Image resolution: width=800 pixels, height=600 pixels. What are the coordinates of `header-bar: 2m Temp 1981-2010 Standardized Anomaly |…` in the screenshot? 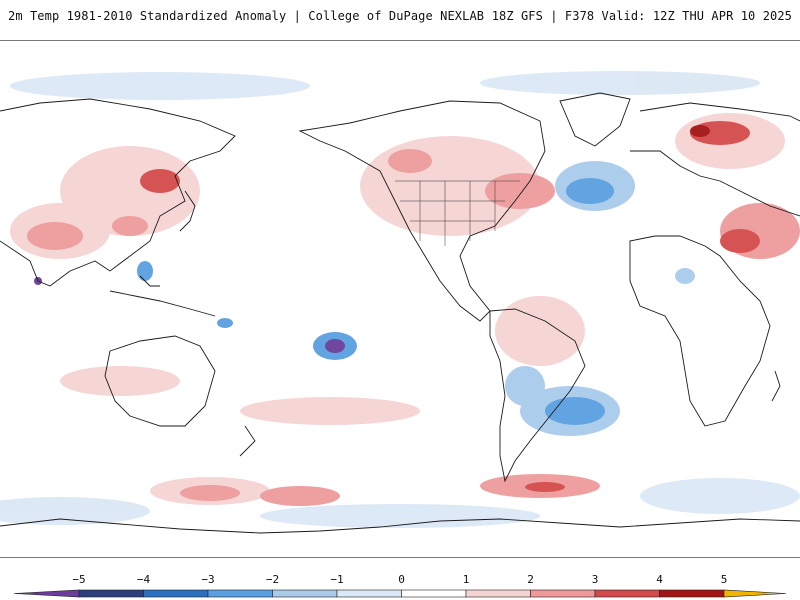 It's located at (400, 16).